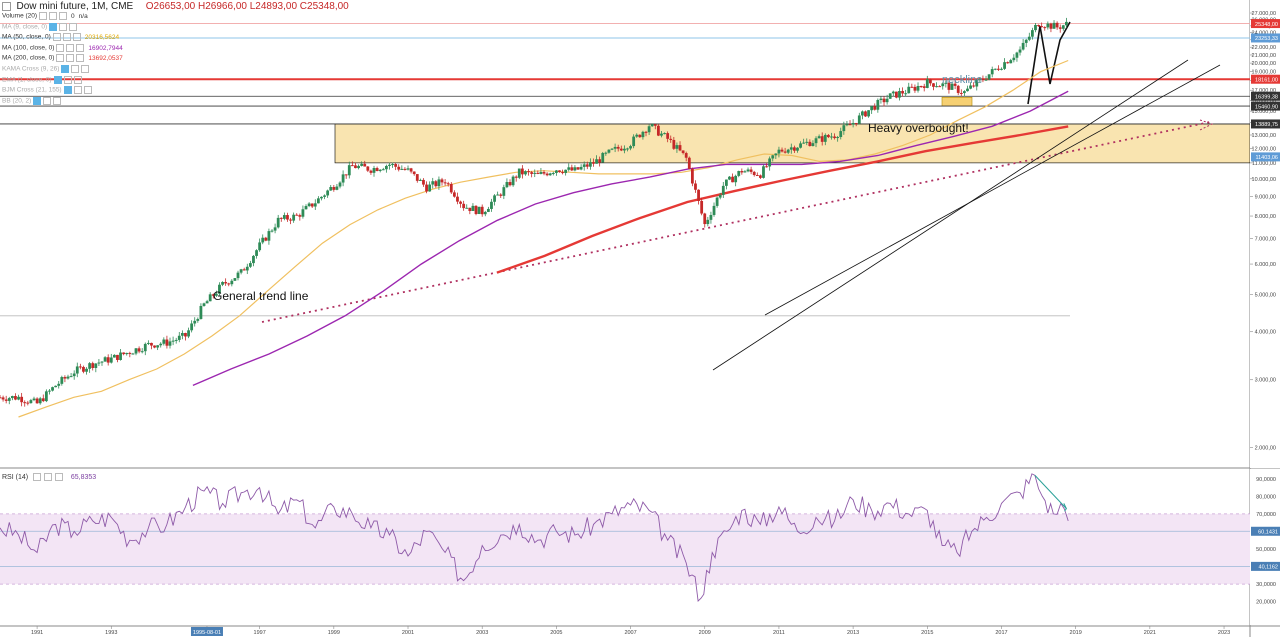 The image size is (1280, 637). What do you see at coordinates (1266, 125) in the screenshot?
I see `price-marker-label: 13889,75` at bounding box center [1266, 125].